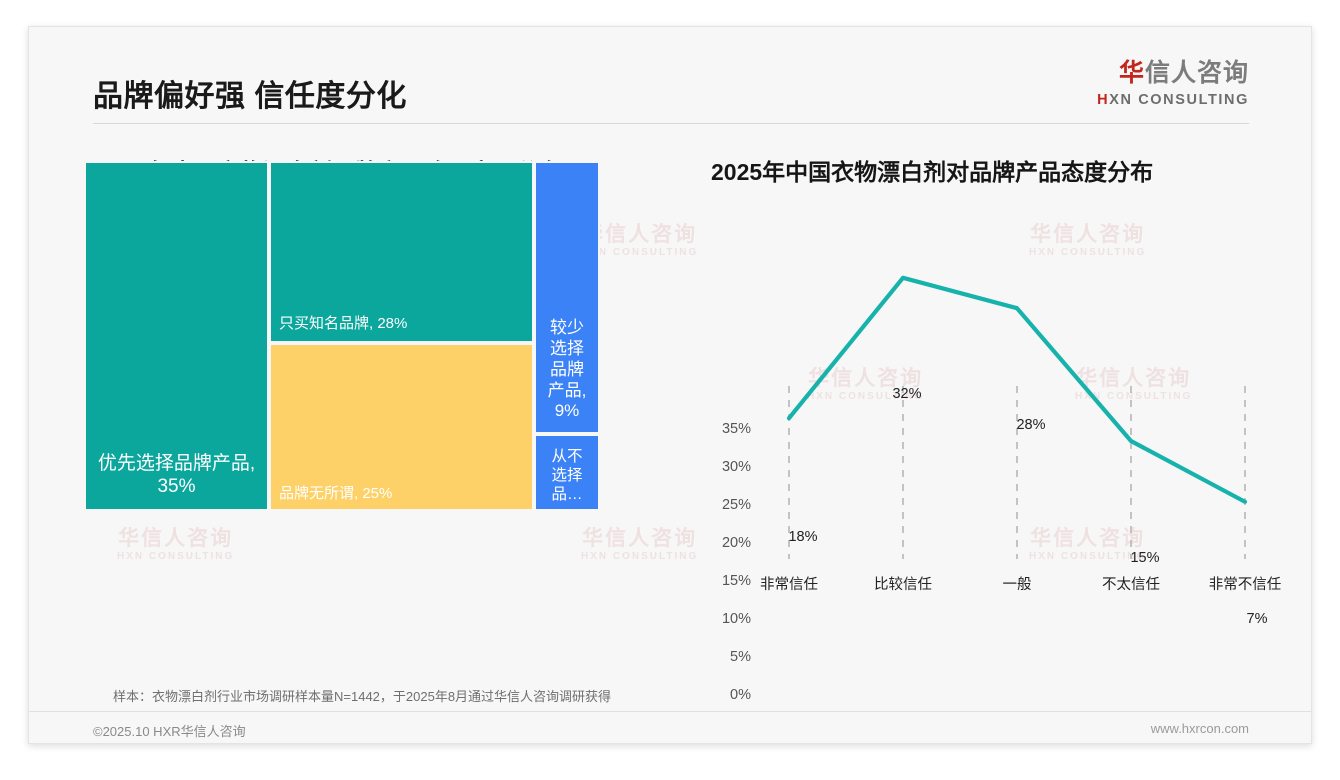  Describe the element at coordinates (1017, 585) in the screenshot. I see `x-axis-tick: 一般` at that location.